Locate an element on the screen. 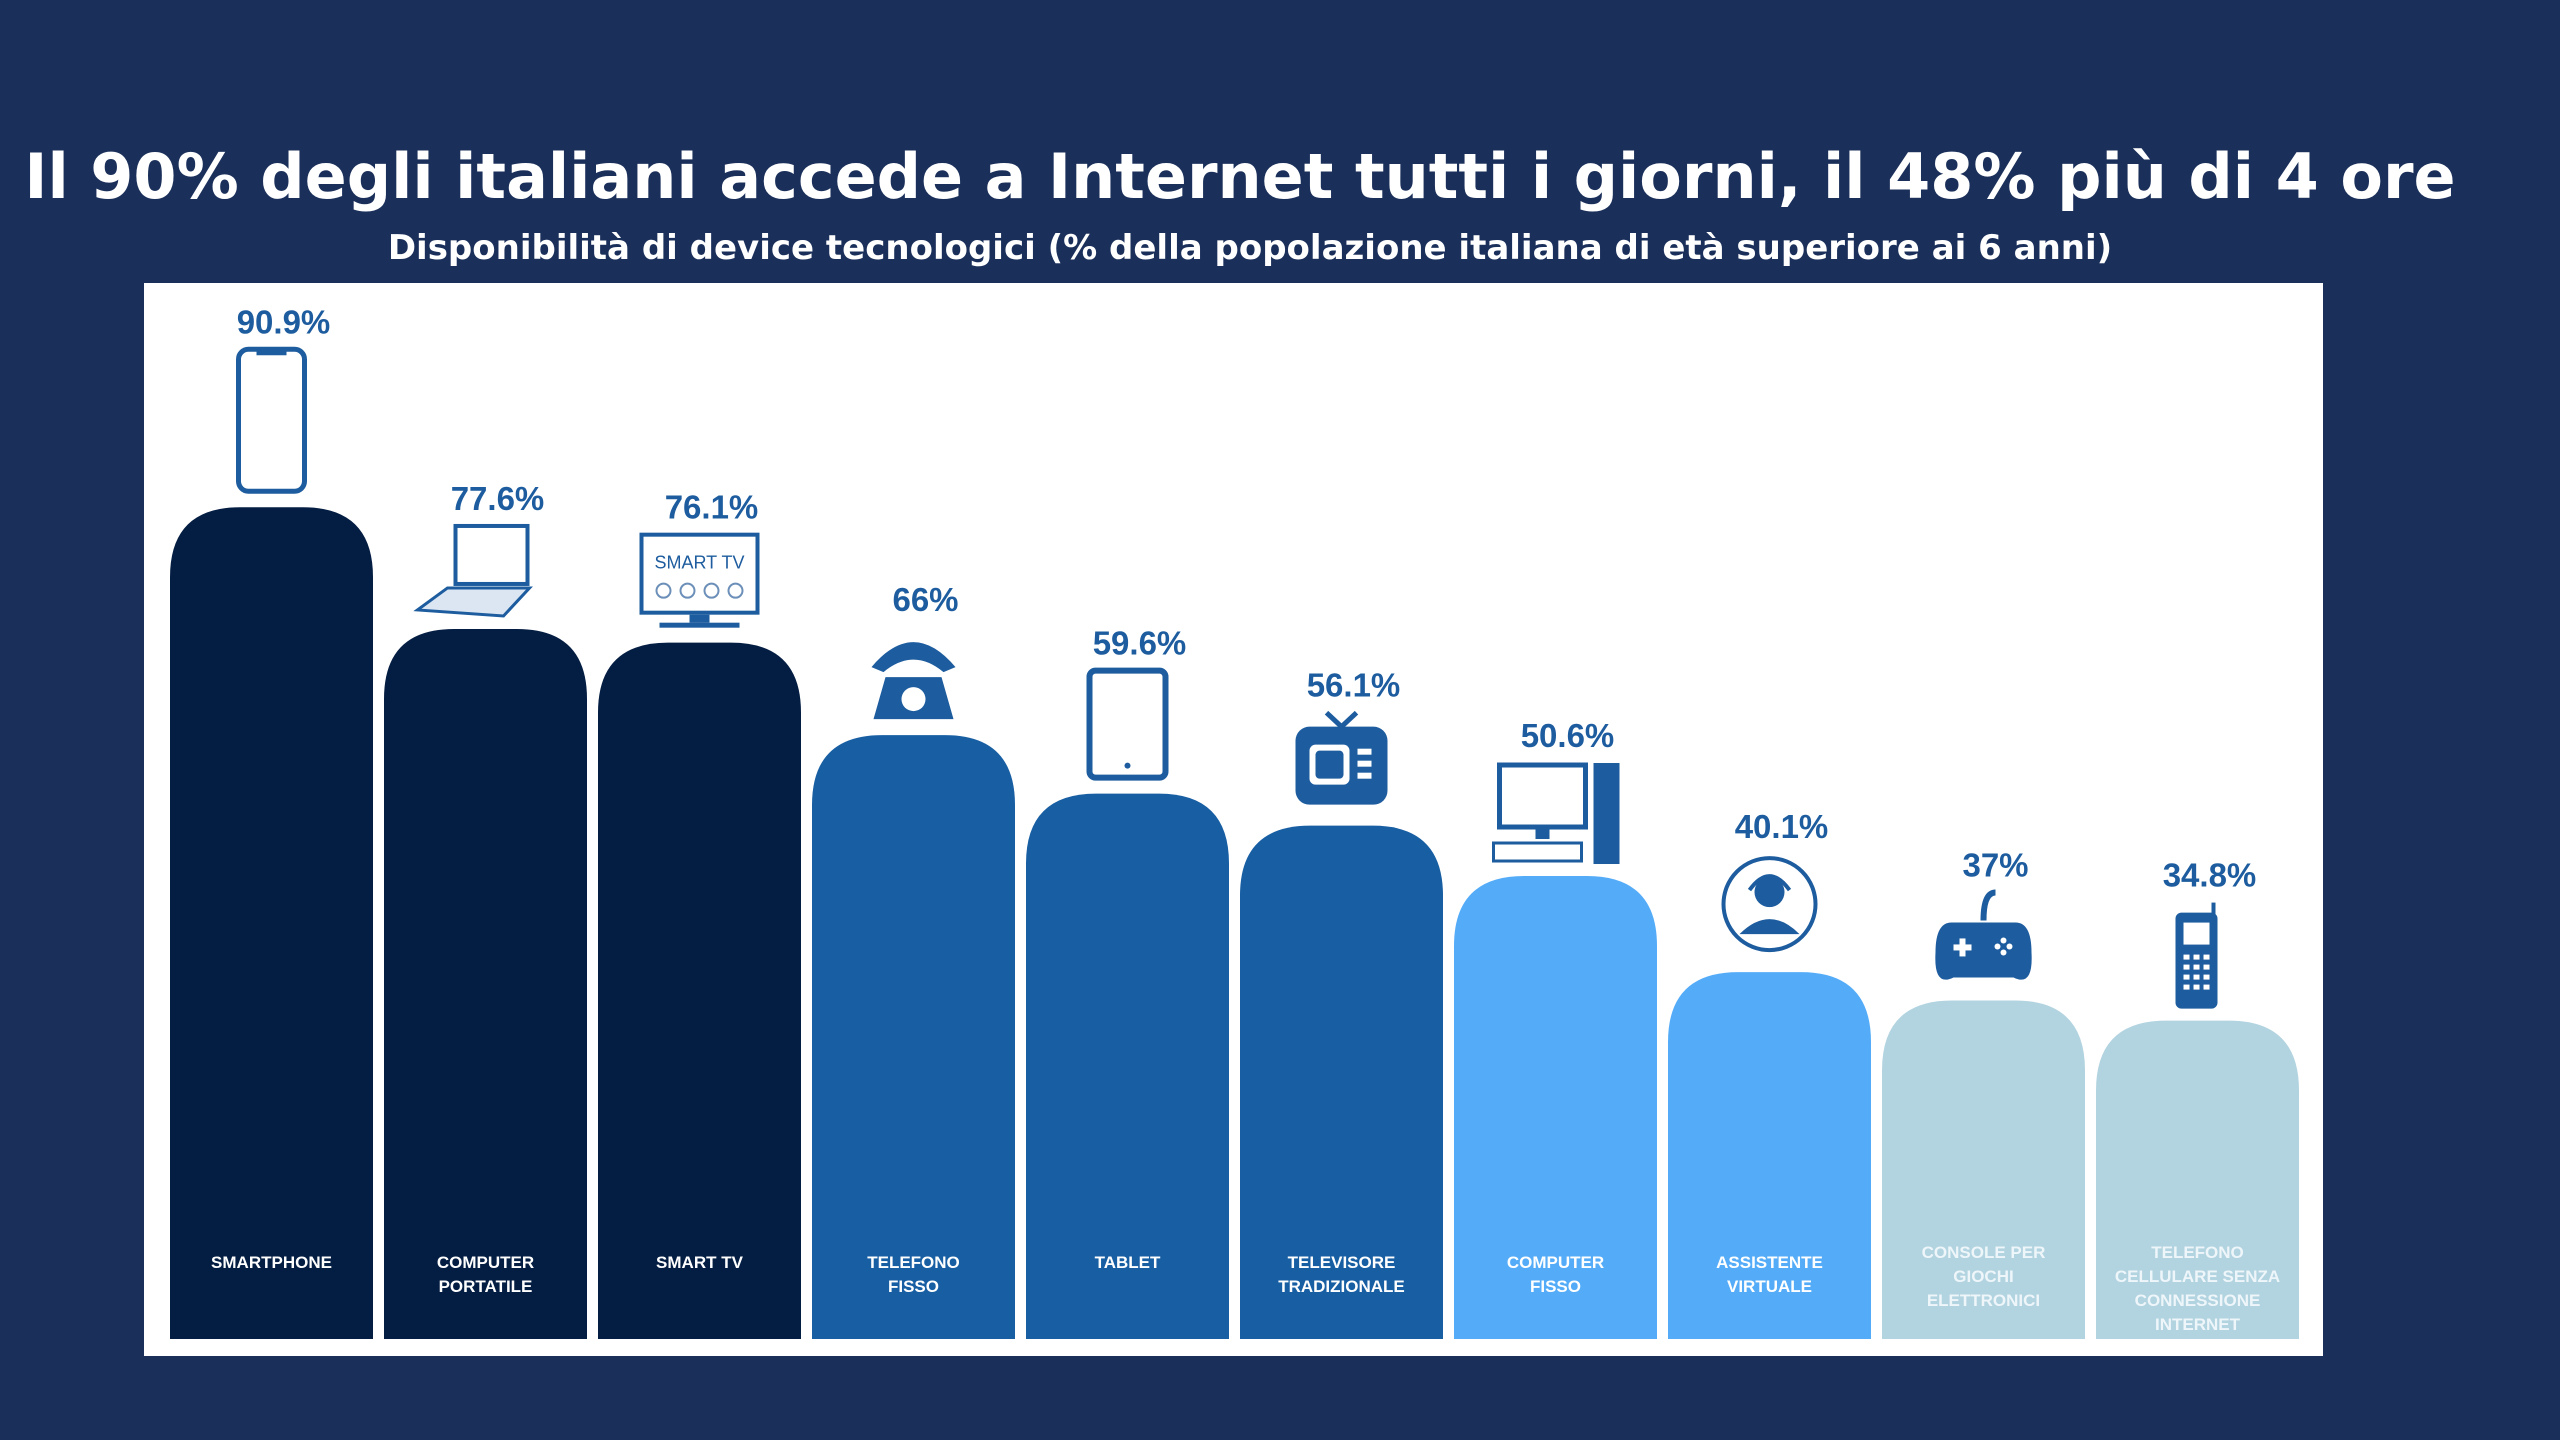 This screenshot has height=1440, width=2560. tv-icon is located at coordinates (1341, 757).